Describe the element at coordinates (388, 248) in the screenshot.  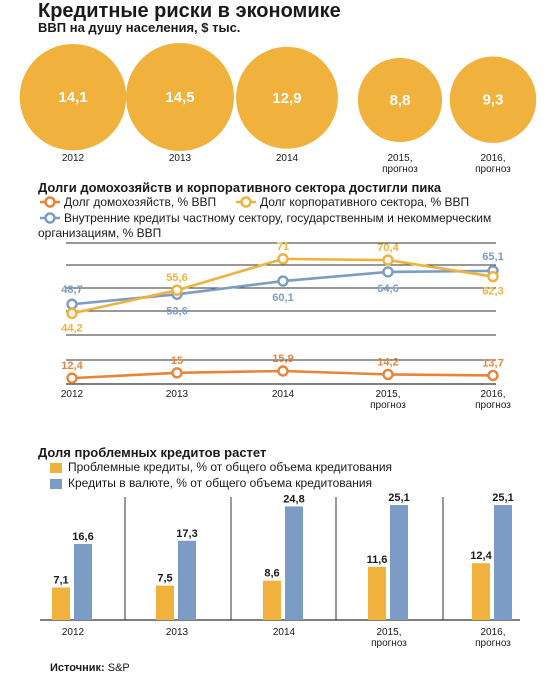
I see `data-label-corporate: 70,4` at that location.